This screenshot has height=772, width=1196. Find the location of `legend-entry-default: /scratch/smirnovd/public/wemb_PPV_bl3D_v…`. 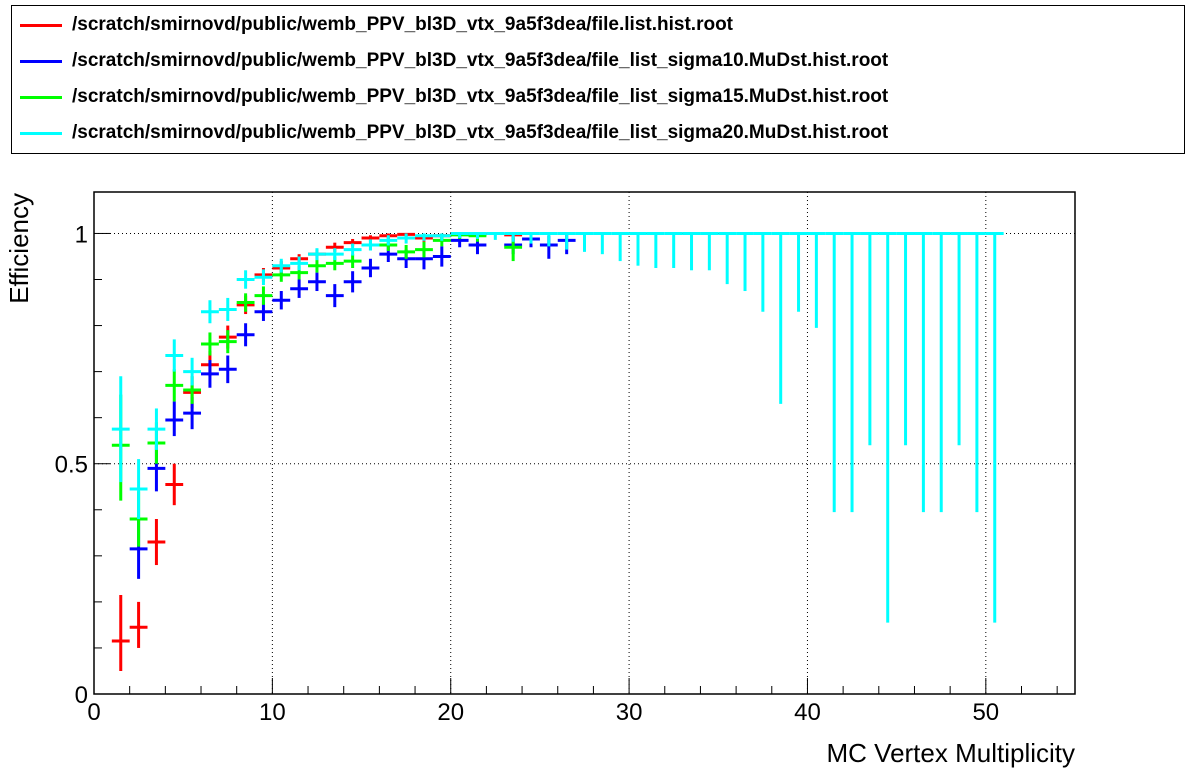

legend-entry-default: /scratch/smirnovd/public/wemb_PPV_bl3D_v… is located at coordinates (598, 26).